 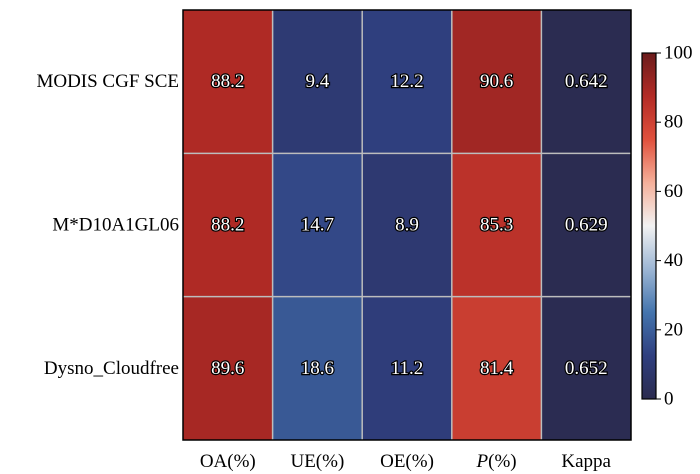 I want to click on colorbar-tick-label: 20, so click(x=673, y=329).